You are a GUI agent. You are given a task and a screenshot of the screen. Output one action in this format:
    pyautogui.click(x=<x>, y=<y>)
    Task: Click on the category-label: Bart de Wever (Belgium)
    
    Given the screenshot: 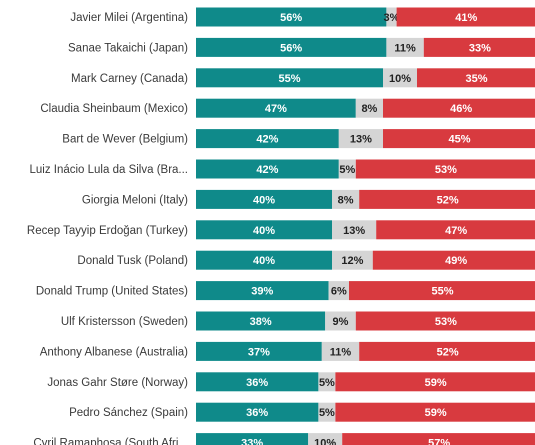 What is the action you would take?
    pyautogui.click(x=125, y=140)
    